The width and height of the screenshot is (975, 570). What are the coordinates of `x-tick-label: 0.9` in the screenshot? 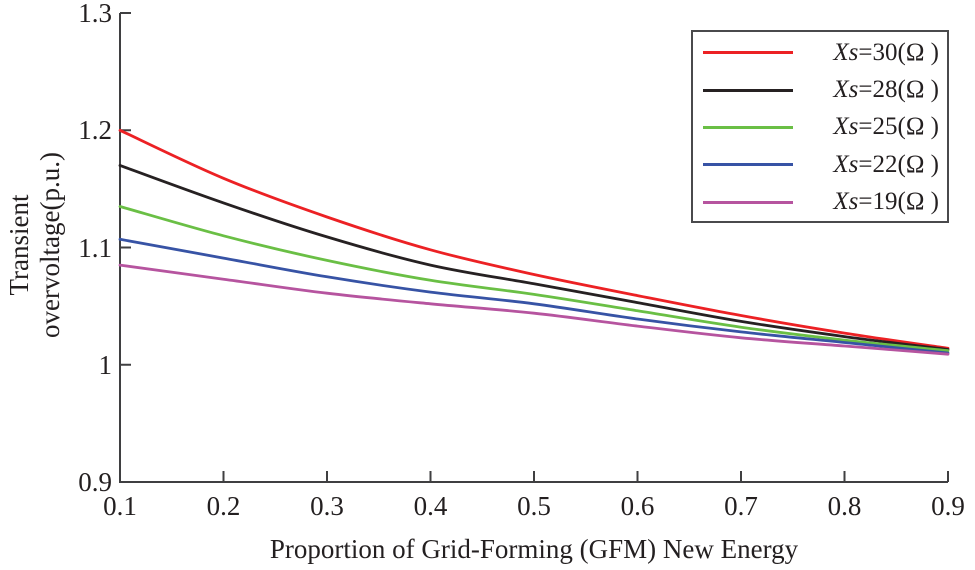 It's located at (948, 506).